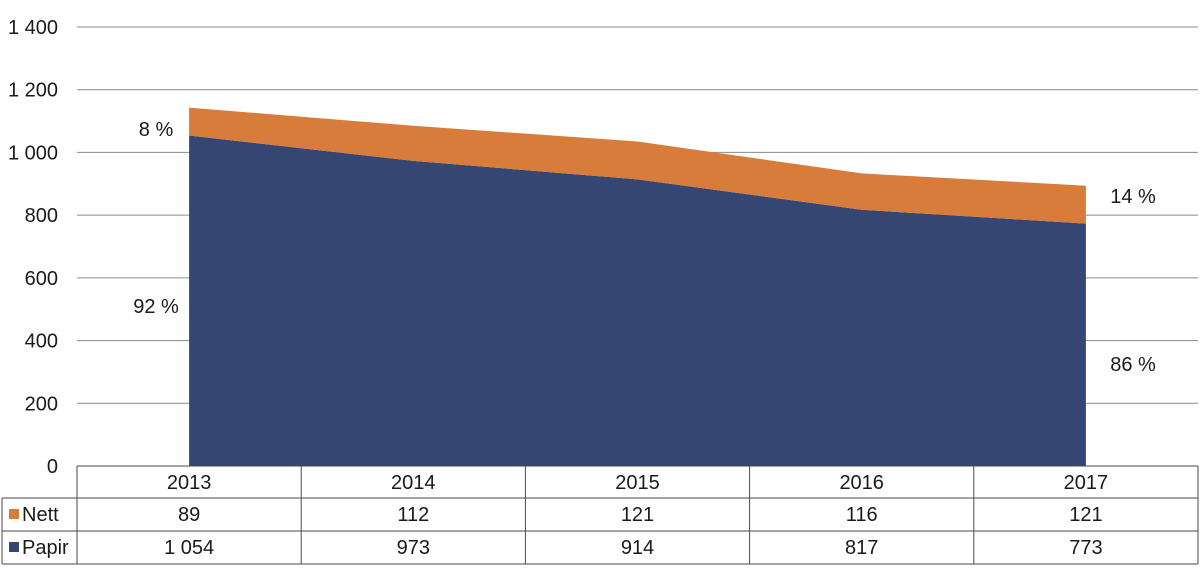  I want to click on legend-label-nett: Nett, so click(40, 515).